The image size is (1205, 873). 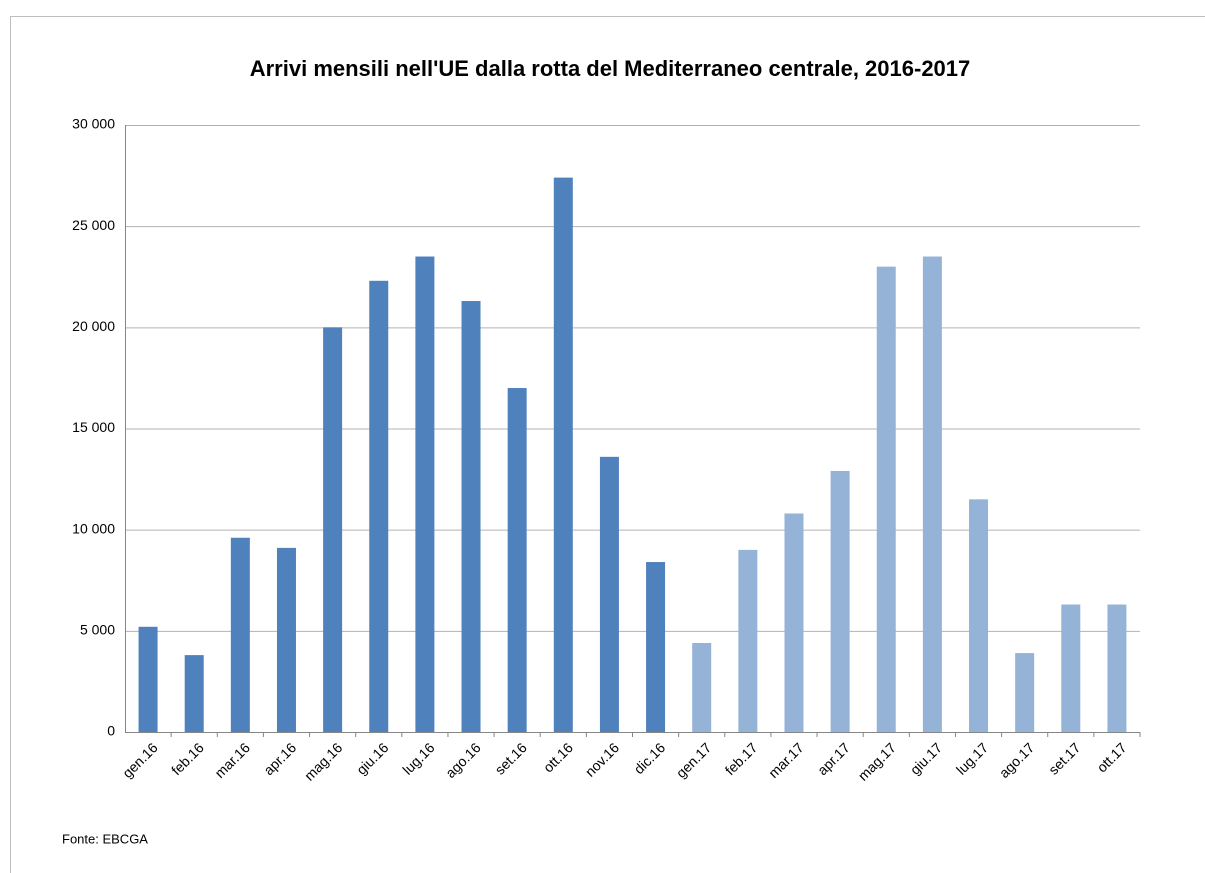 I want to click on x-tick-label: gen.16, so click(x=140, y=760).